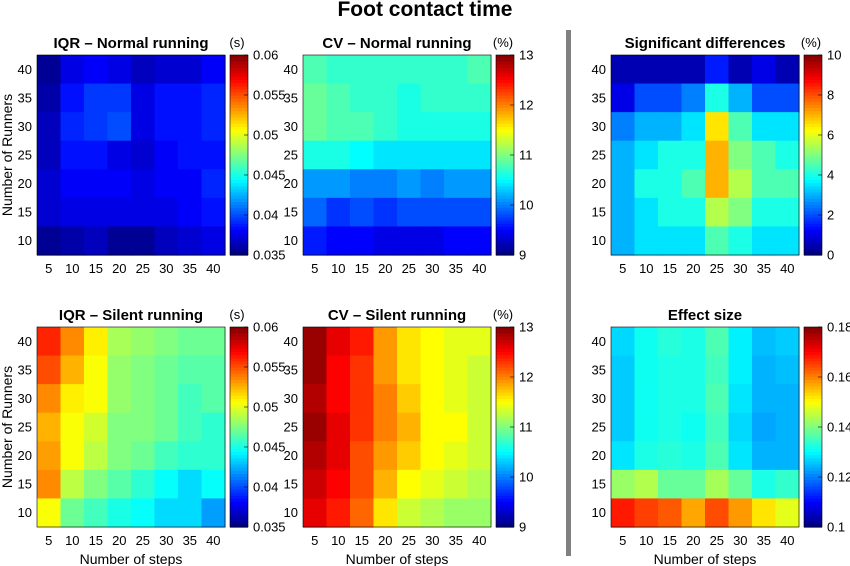  What do you see at coordinates (397, 427) in the screenshot?
I see `plot-frame` at bounding box center [397, 427].